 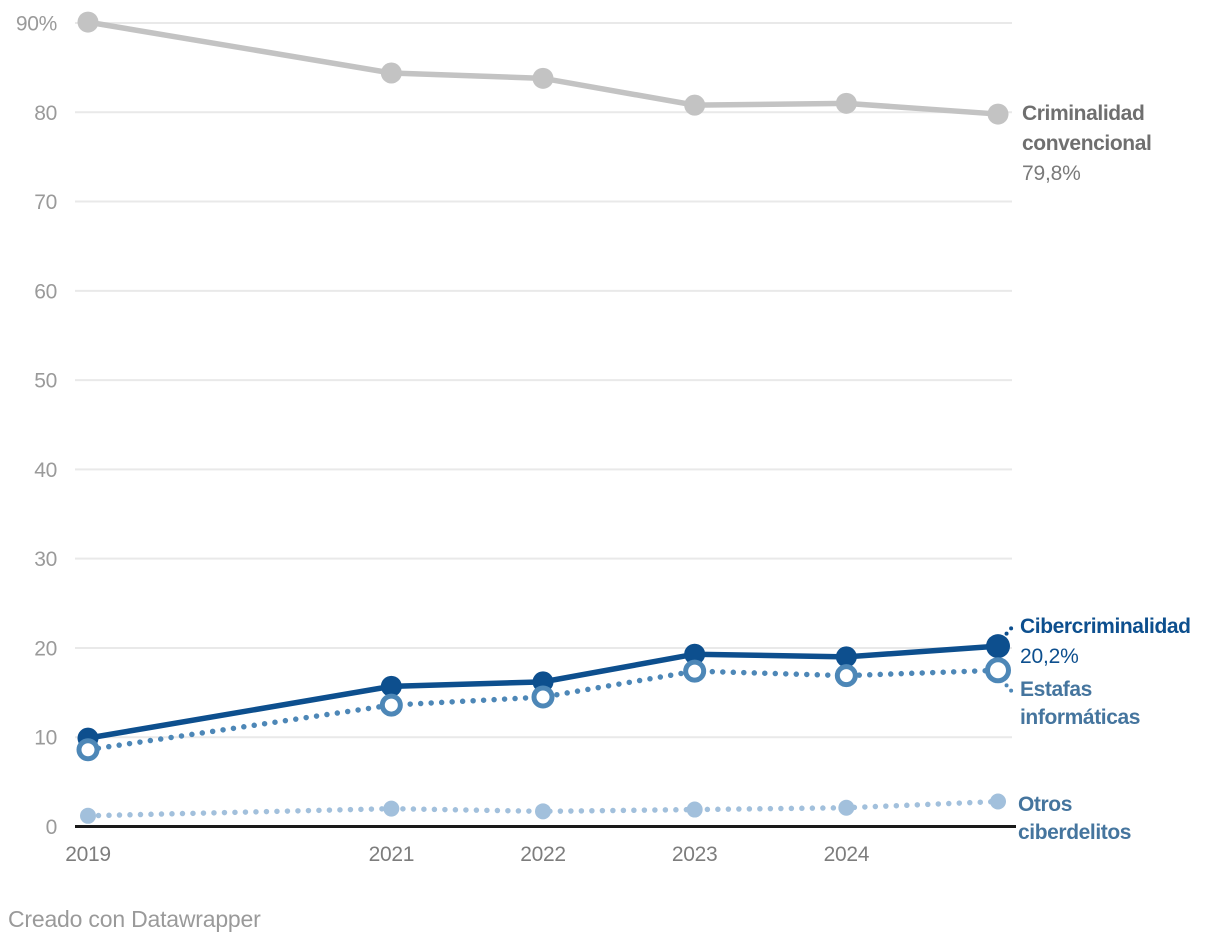 What do you see at coordinates (1045, 804) in the screenshot?
I see `series-label-line1: Otros` at bounding box center [1045, 804].